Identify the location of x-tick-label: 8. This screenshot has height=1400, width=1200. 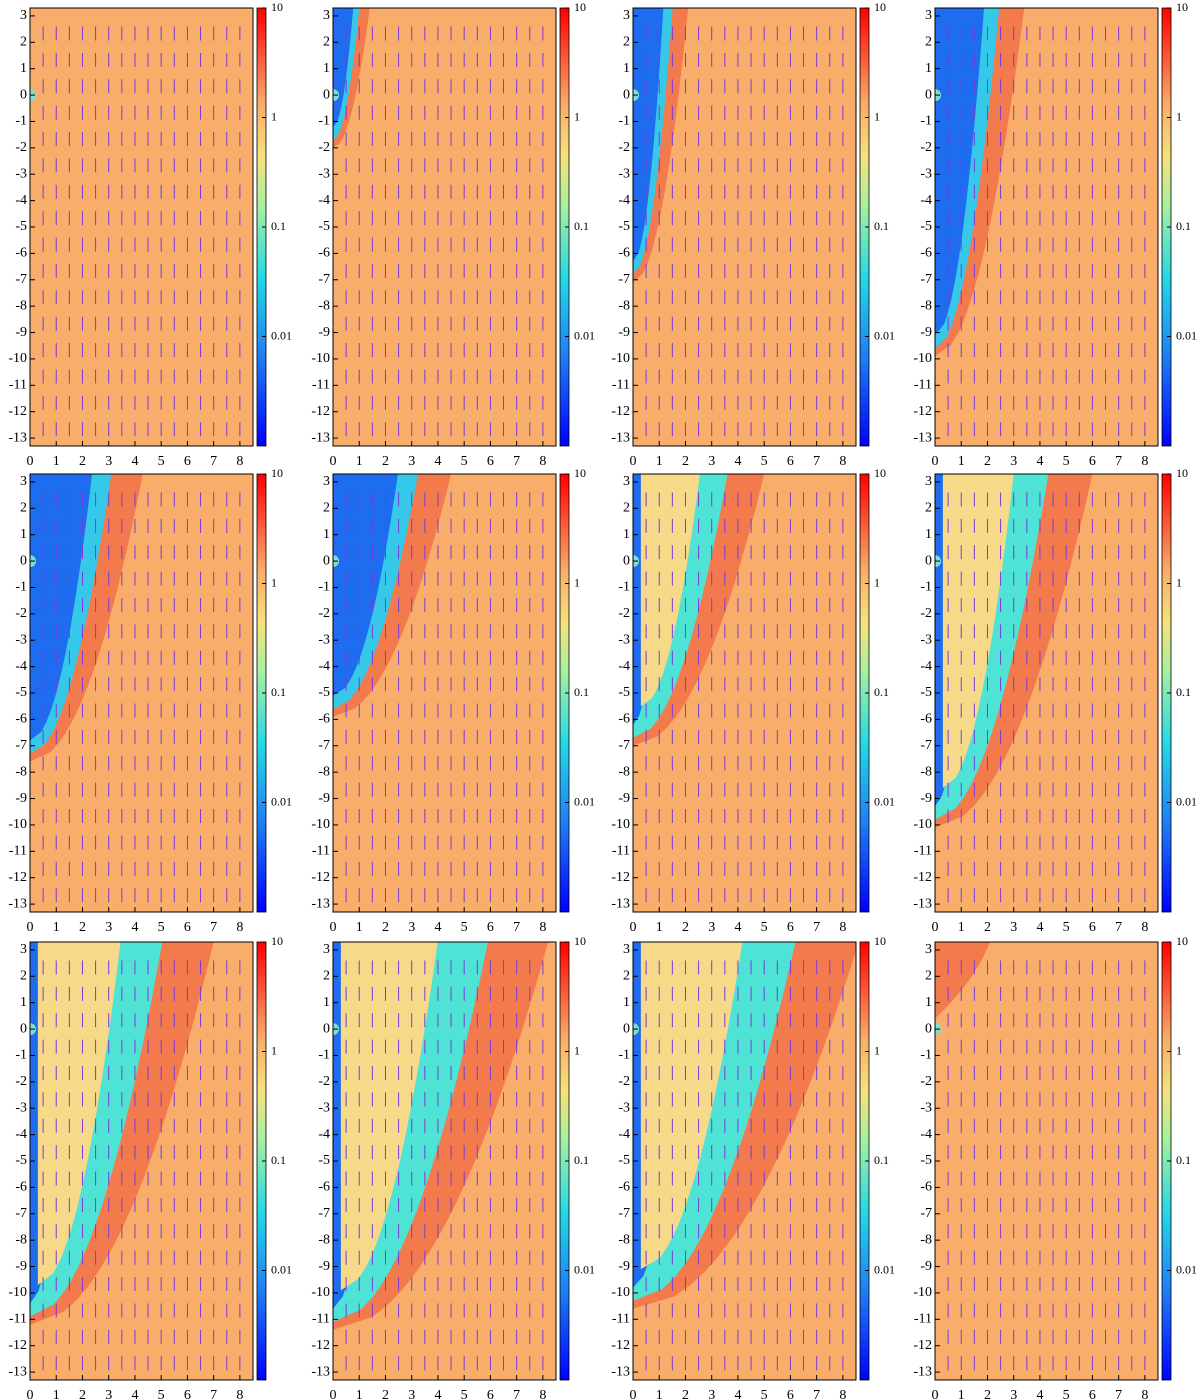
(842, 1394).